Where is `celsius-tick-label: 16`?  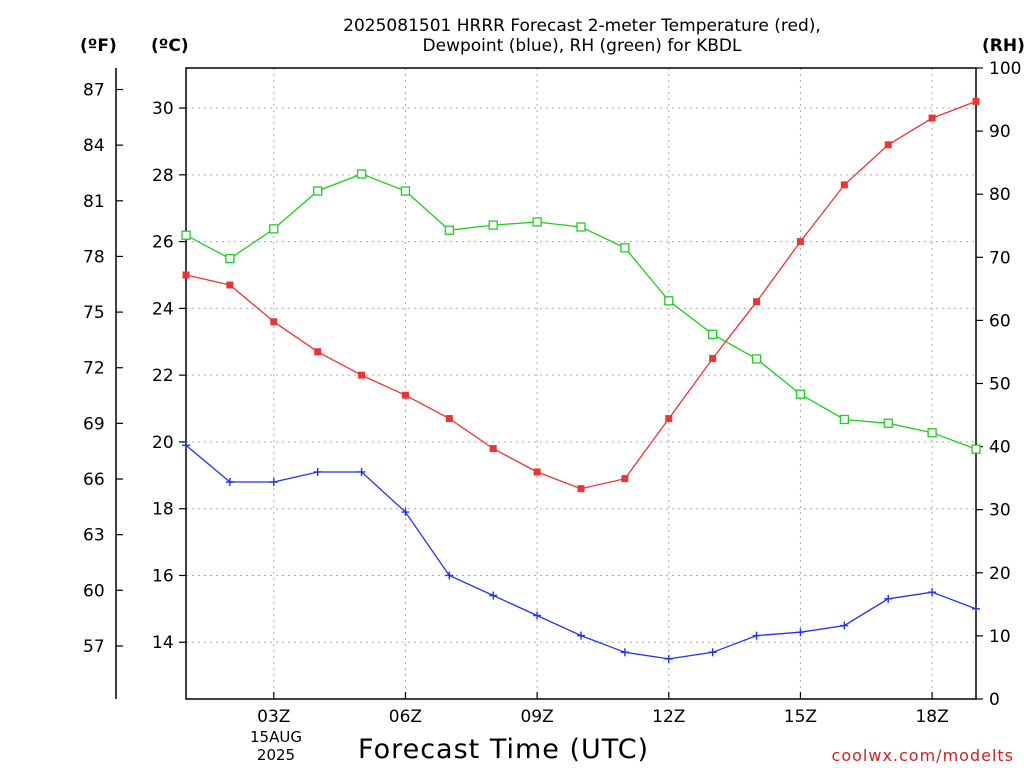
celsius-tick-label: 16 is located at coordinates (163, 576).